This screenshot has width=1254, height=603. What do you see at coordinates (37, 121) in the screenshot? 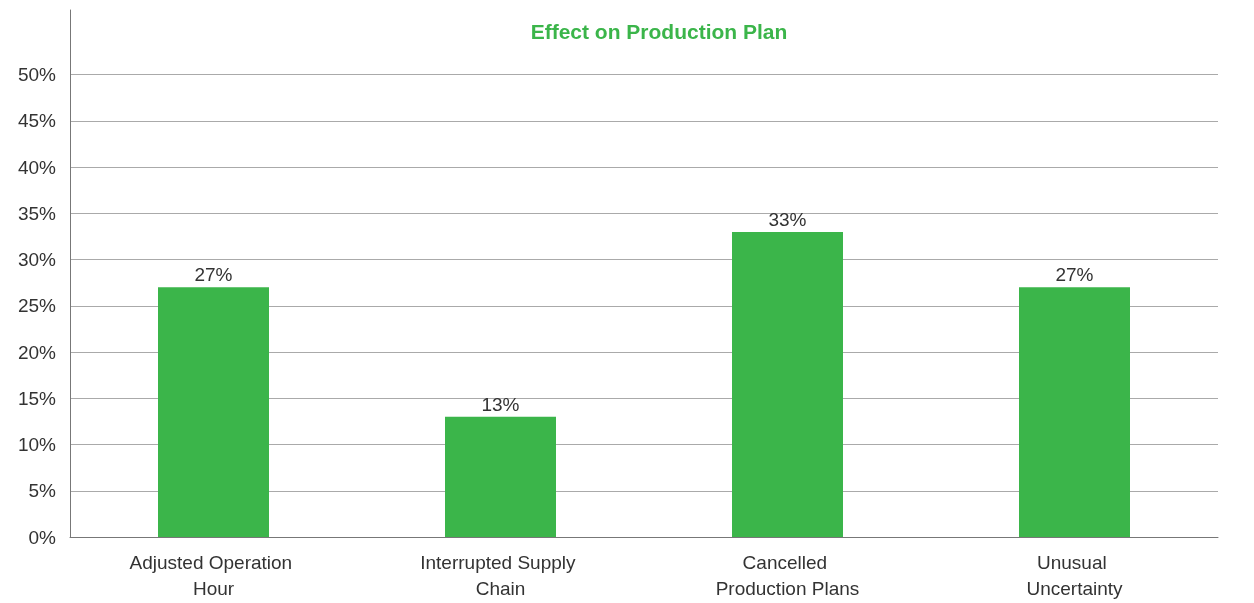
I see `y-tick-label: 45%` at bounding box center [37, 121].